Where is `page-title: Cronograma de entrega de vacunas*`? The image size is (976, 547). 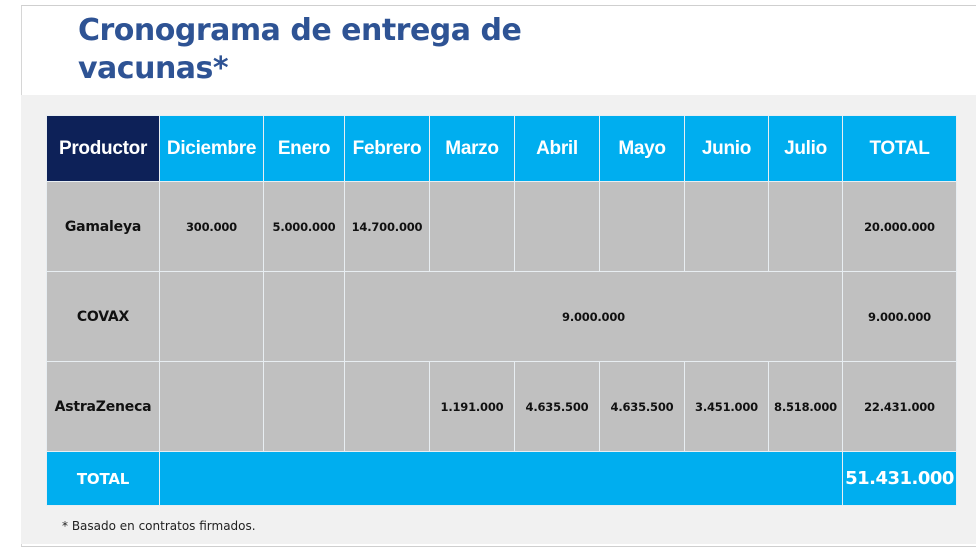
page-title: Cronograma de entrega de vacunas* is located at coordinates (300, 50).